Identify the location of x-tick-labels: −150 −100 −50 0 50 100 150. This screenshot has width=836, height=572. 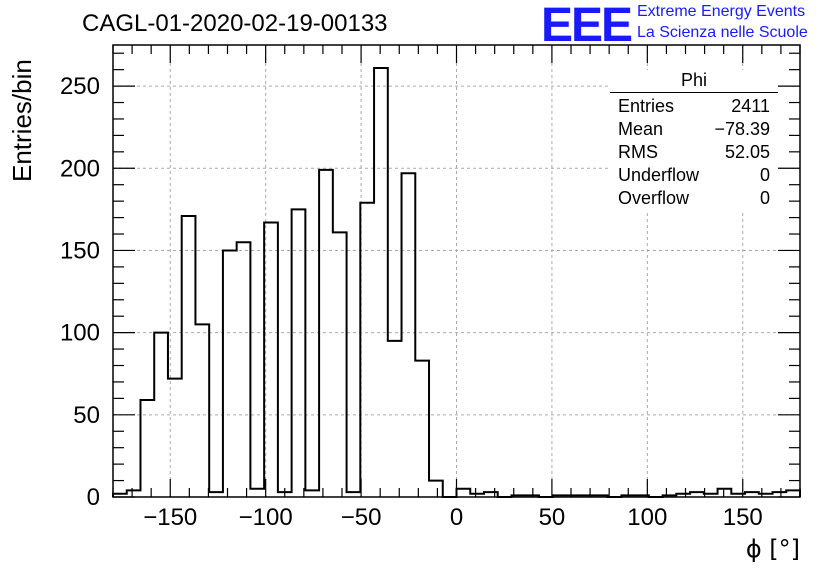
(453, 517).